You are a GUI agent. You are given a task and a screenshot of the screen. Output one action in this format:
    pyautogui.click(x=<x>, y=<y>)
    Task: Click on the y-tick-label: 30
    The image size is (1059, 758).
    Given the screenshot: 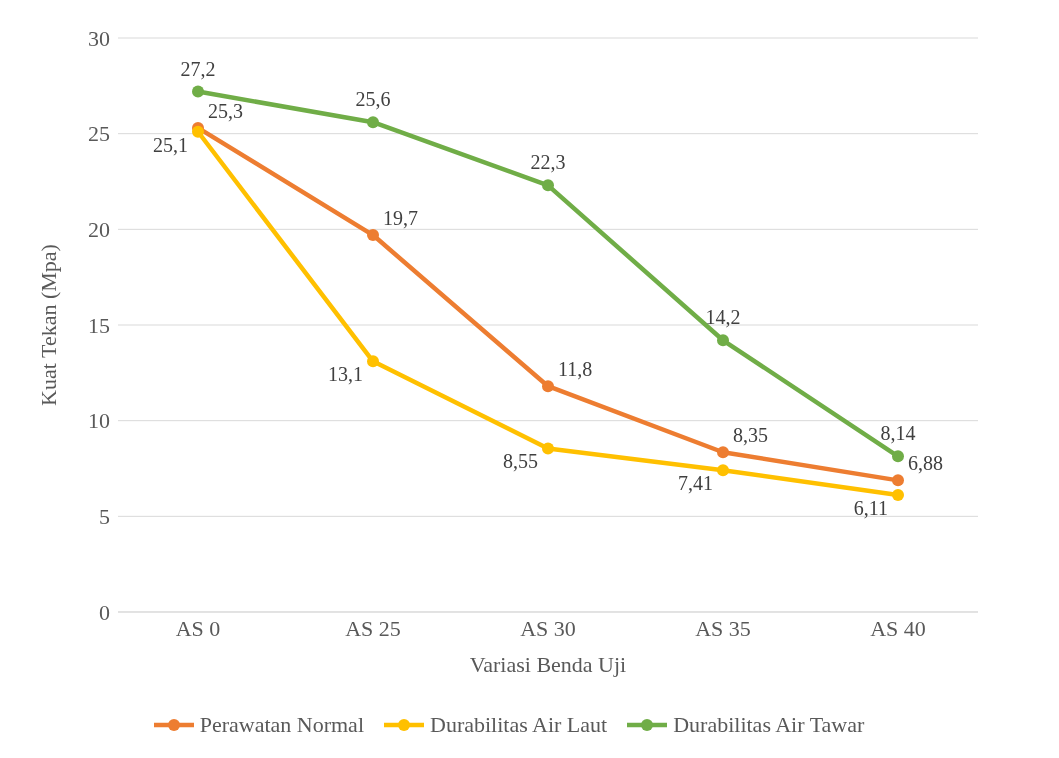 What is the action you would take?
    pyautogui.click(x=99, y=38)
    